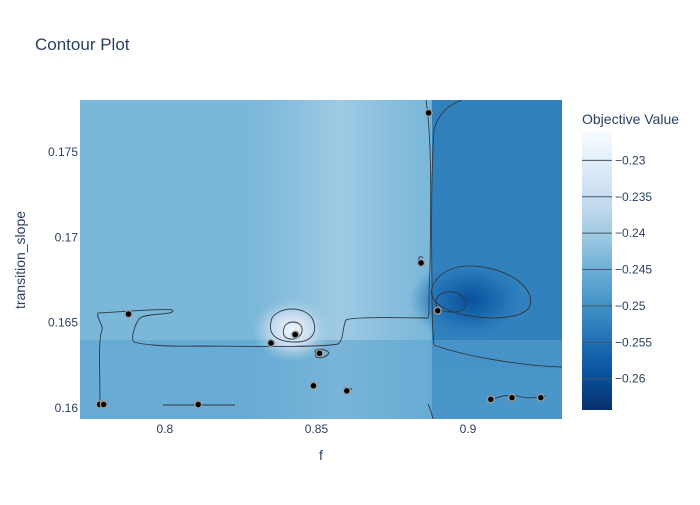 The width and height of the screenshot is (700, 505). What do you see at coordinates (82, 44) in the screenshot?
I see `chart-title: Contour Plot` at bounding box center [82, 44].